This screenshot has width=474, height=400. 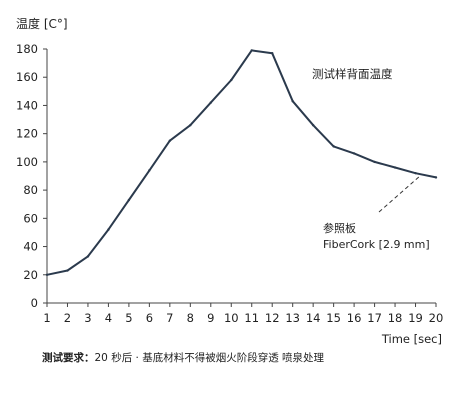 I want to click on y-tick-label: 140, so click(x=27, y=105).